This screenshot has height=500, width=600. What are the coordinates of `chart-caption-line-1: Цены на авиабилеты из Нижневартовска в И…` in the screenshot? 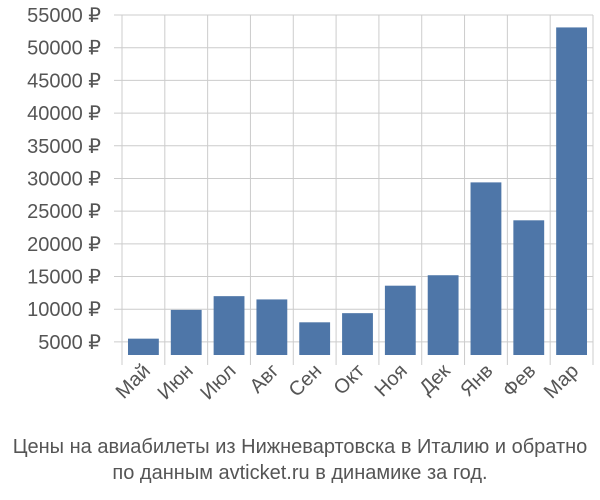 It's located at (300, 447).